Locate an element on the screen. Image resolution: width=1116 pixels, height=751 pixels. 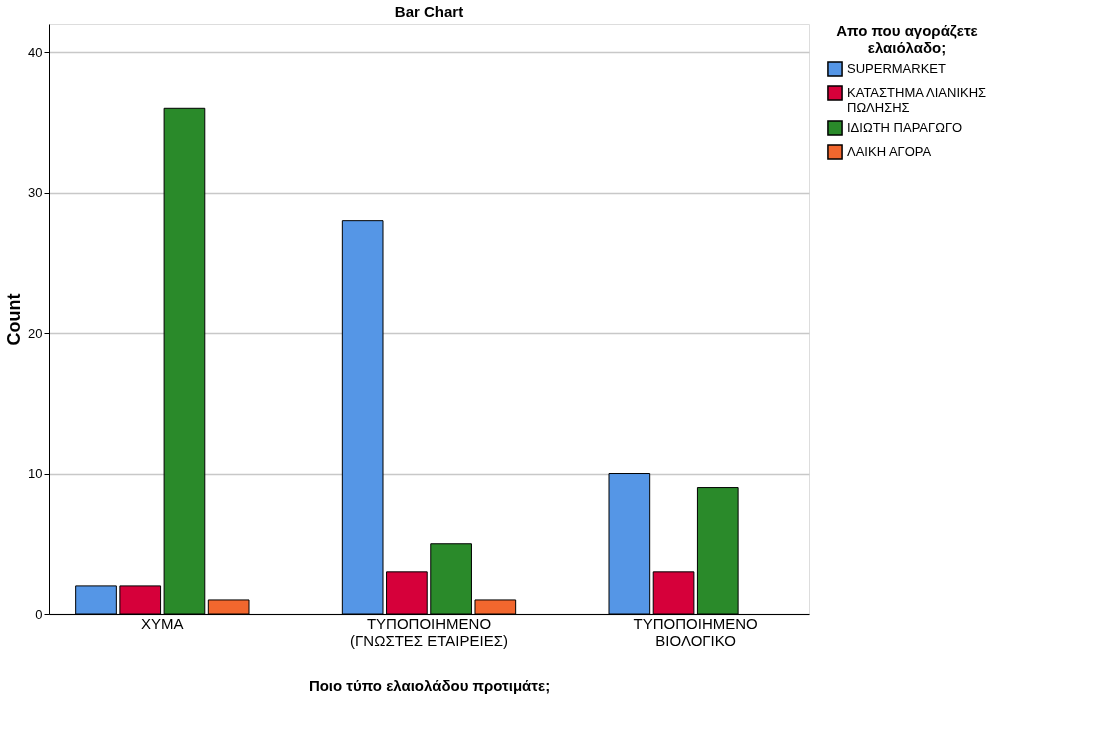
chart-title: Bar Chart is located at coordinates (429, 11).